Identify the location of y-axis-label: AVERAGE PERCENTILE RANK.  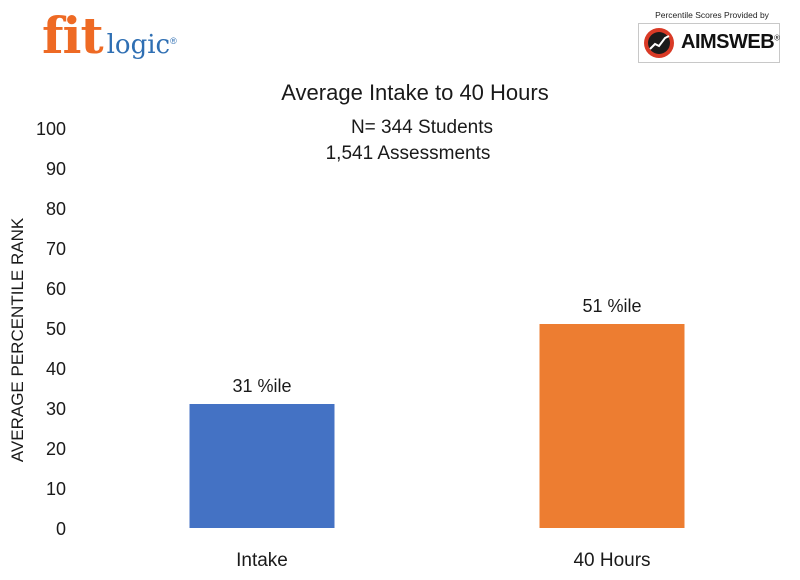
(17, 339).